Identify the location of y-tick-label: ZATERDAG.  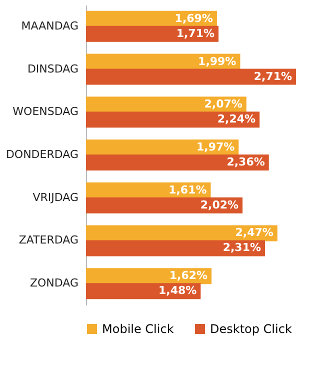
(48, 240).